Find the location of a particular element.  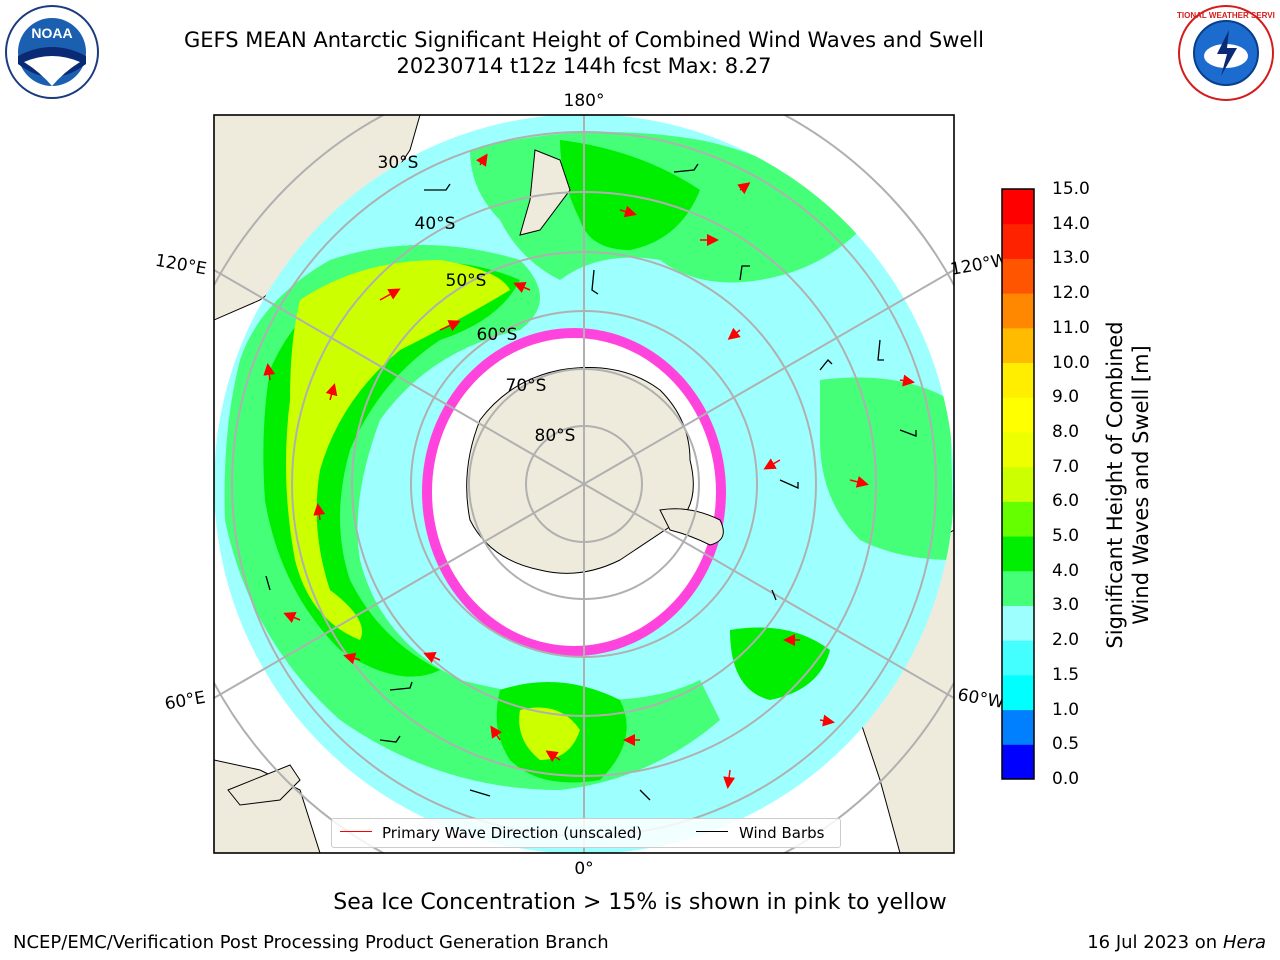

lon-label-120e: 120°E is located at coordinates (181, 265).